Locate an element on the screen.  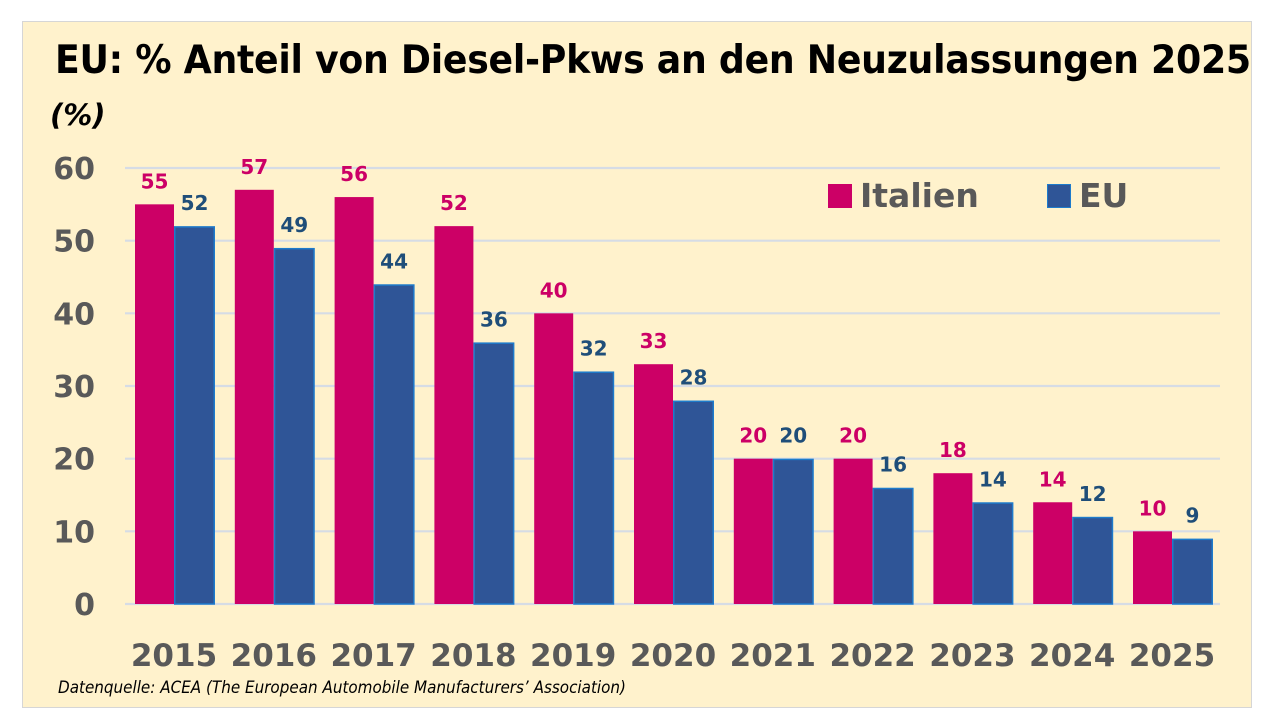
legend-item-italien: Italien is located at coordinates (903, 195).